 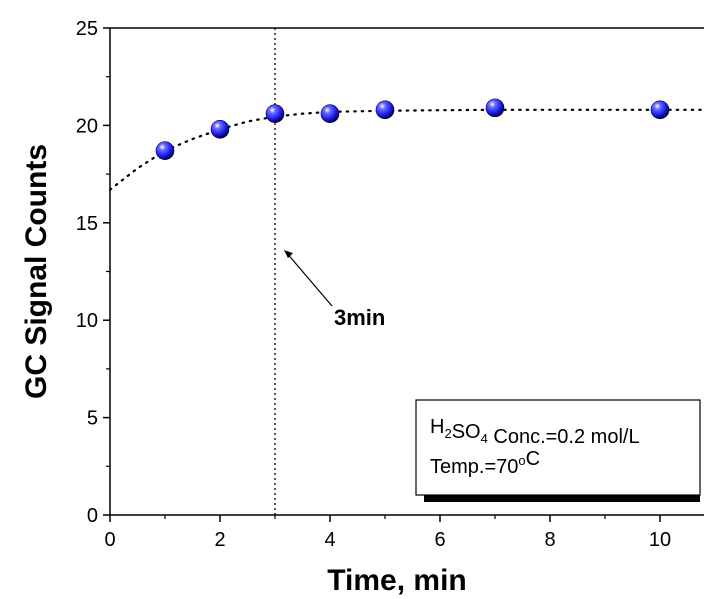 I want to click on y-tick-label: 25, so click(x=87, y=29).